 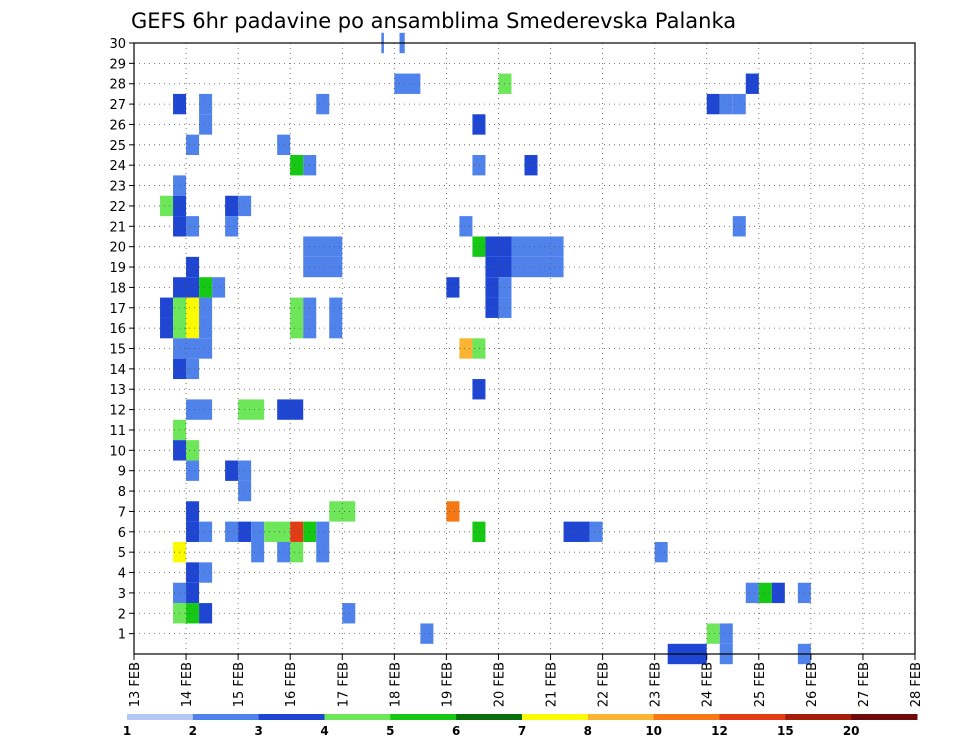 I want to click on y-tick-label: 13, so click(x=117, y=390).